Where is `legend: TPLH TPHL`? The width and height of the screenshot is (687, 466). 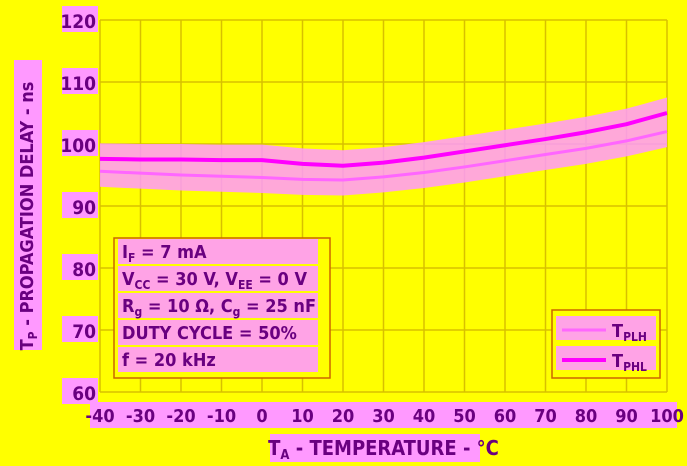
legend: TPLH TPHL is located at coordinates (606, 344).